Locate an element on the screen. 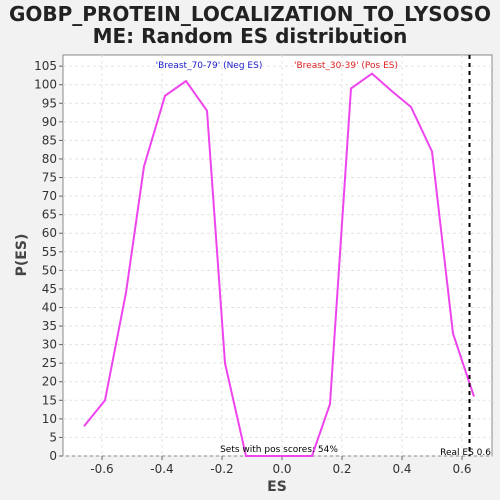 Image resolution: width=500 pixels, height=500 pixels. y-tick-label: 40 is located at coordinates (49, 307).